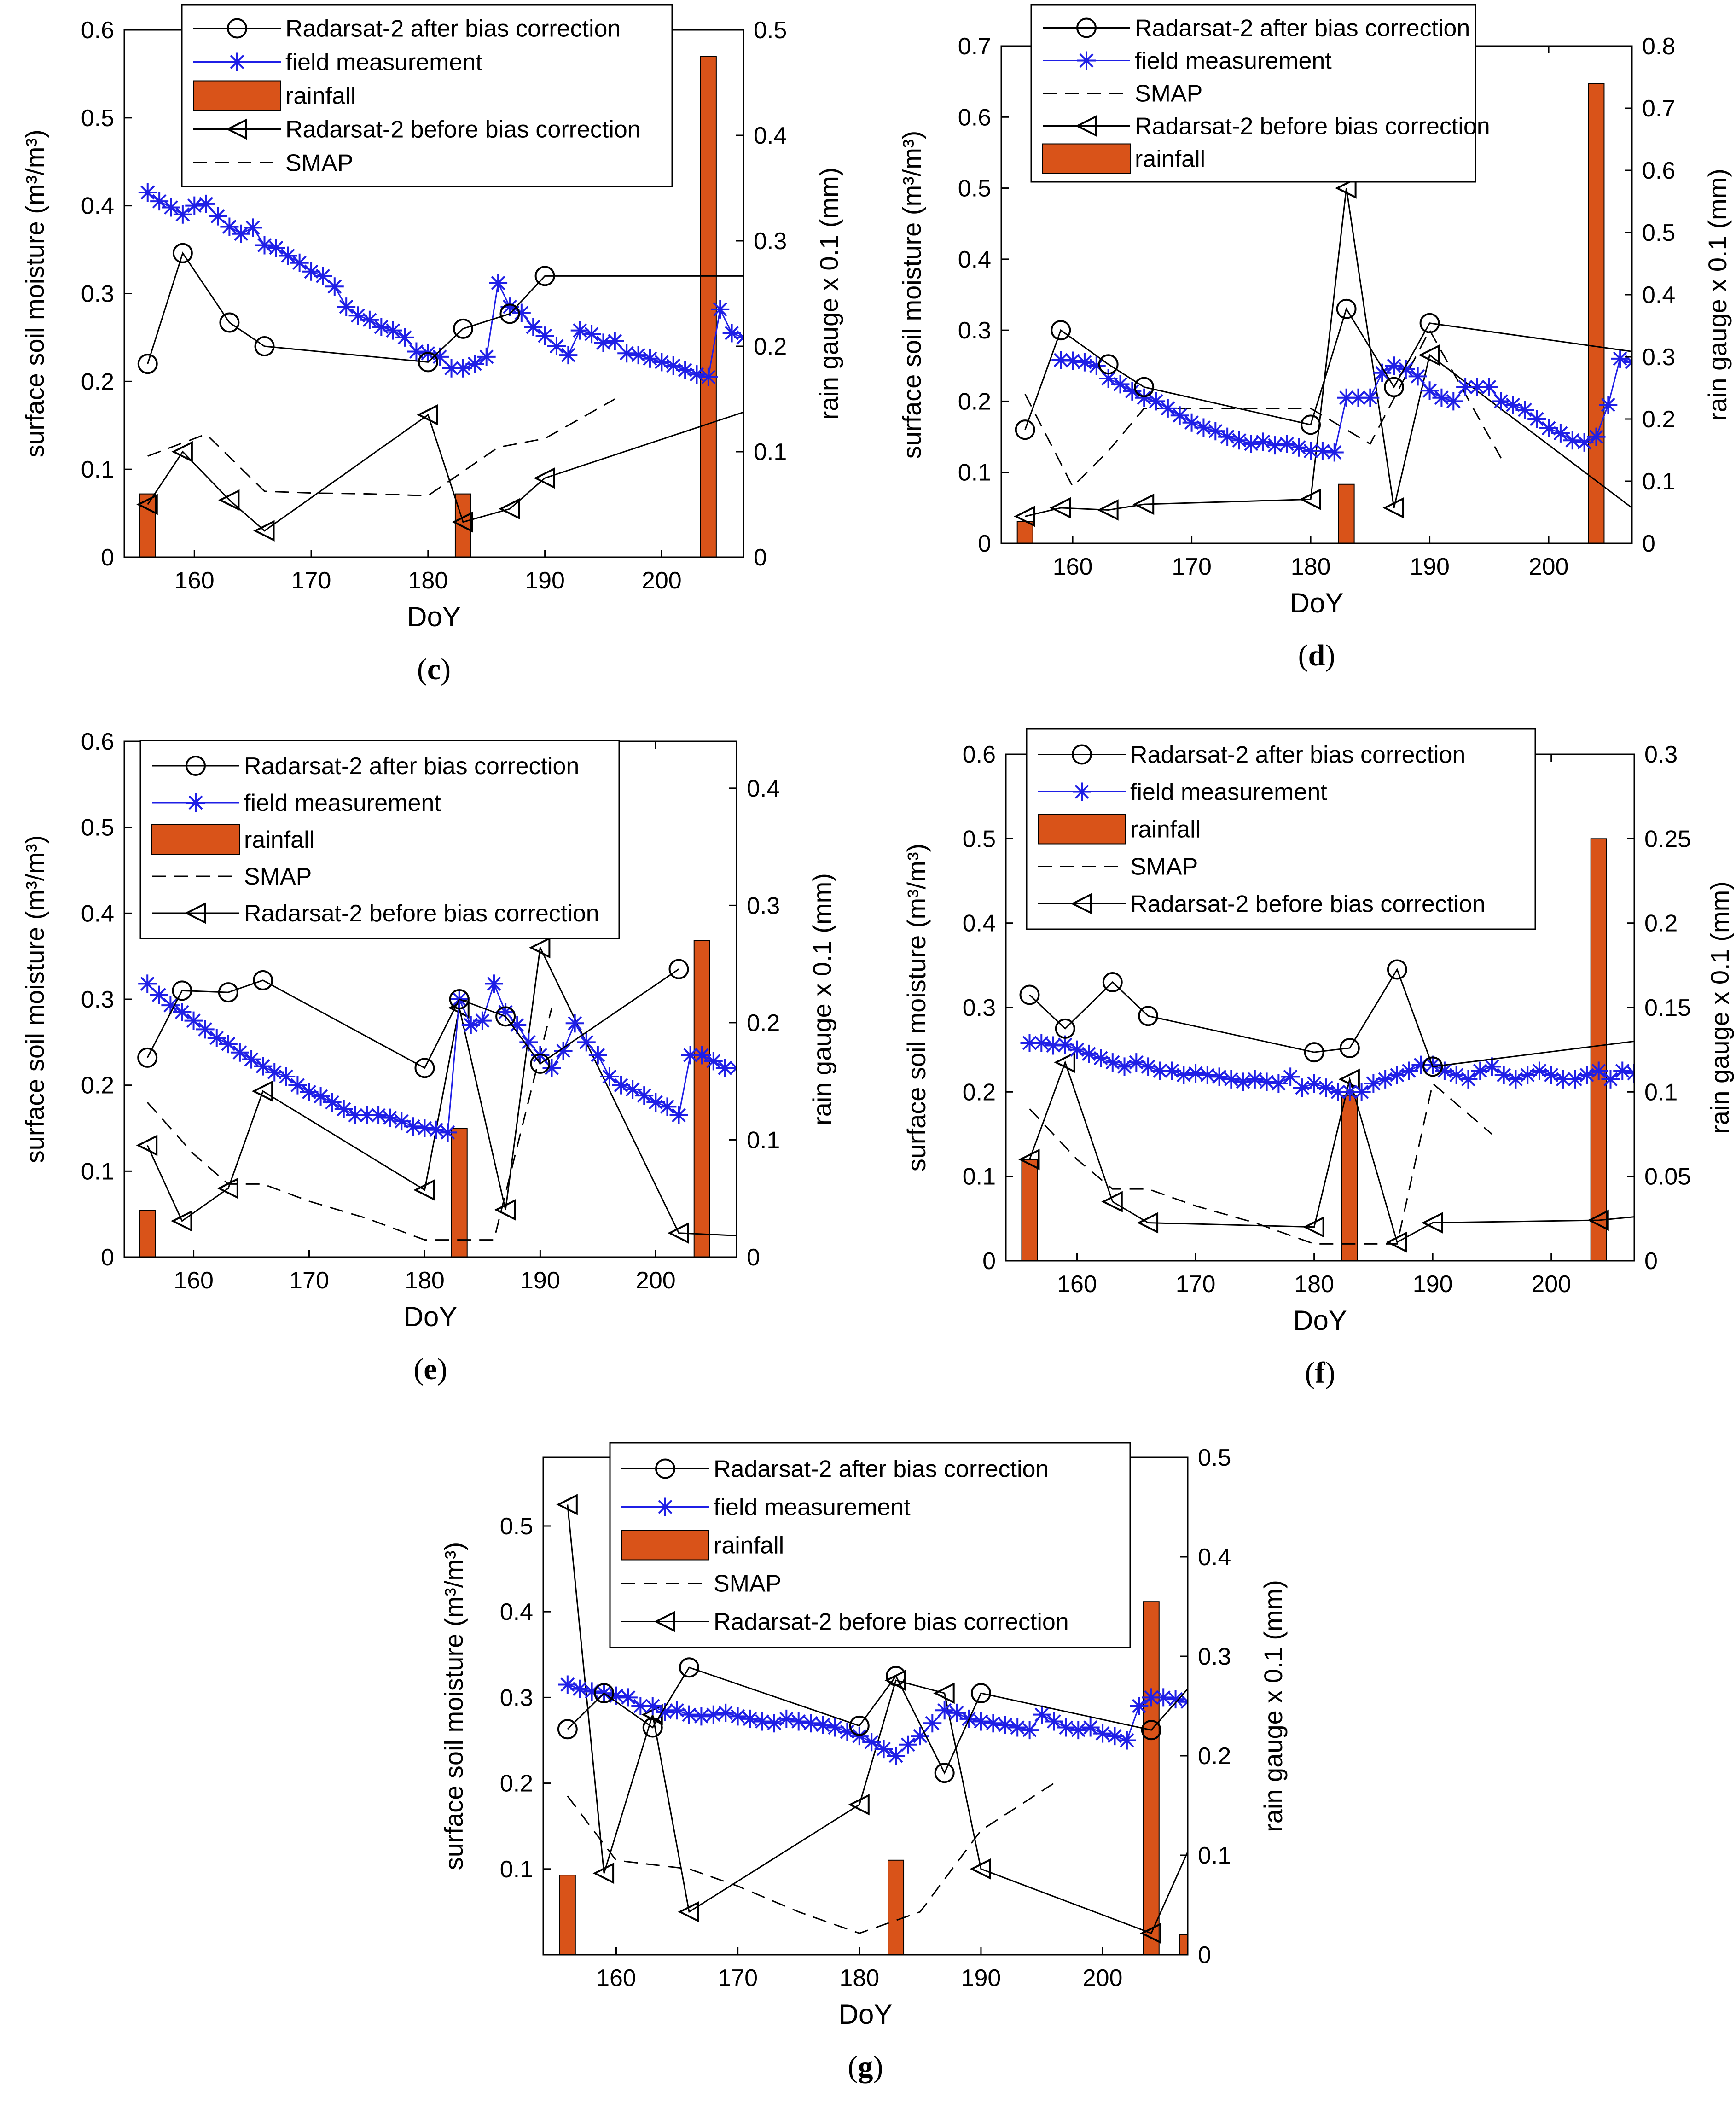  Describe the element at coordinates (195, 839) in the screenshot. I see `legend-swatch-rainfall` at that location.